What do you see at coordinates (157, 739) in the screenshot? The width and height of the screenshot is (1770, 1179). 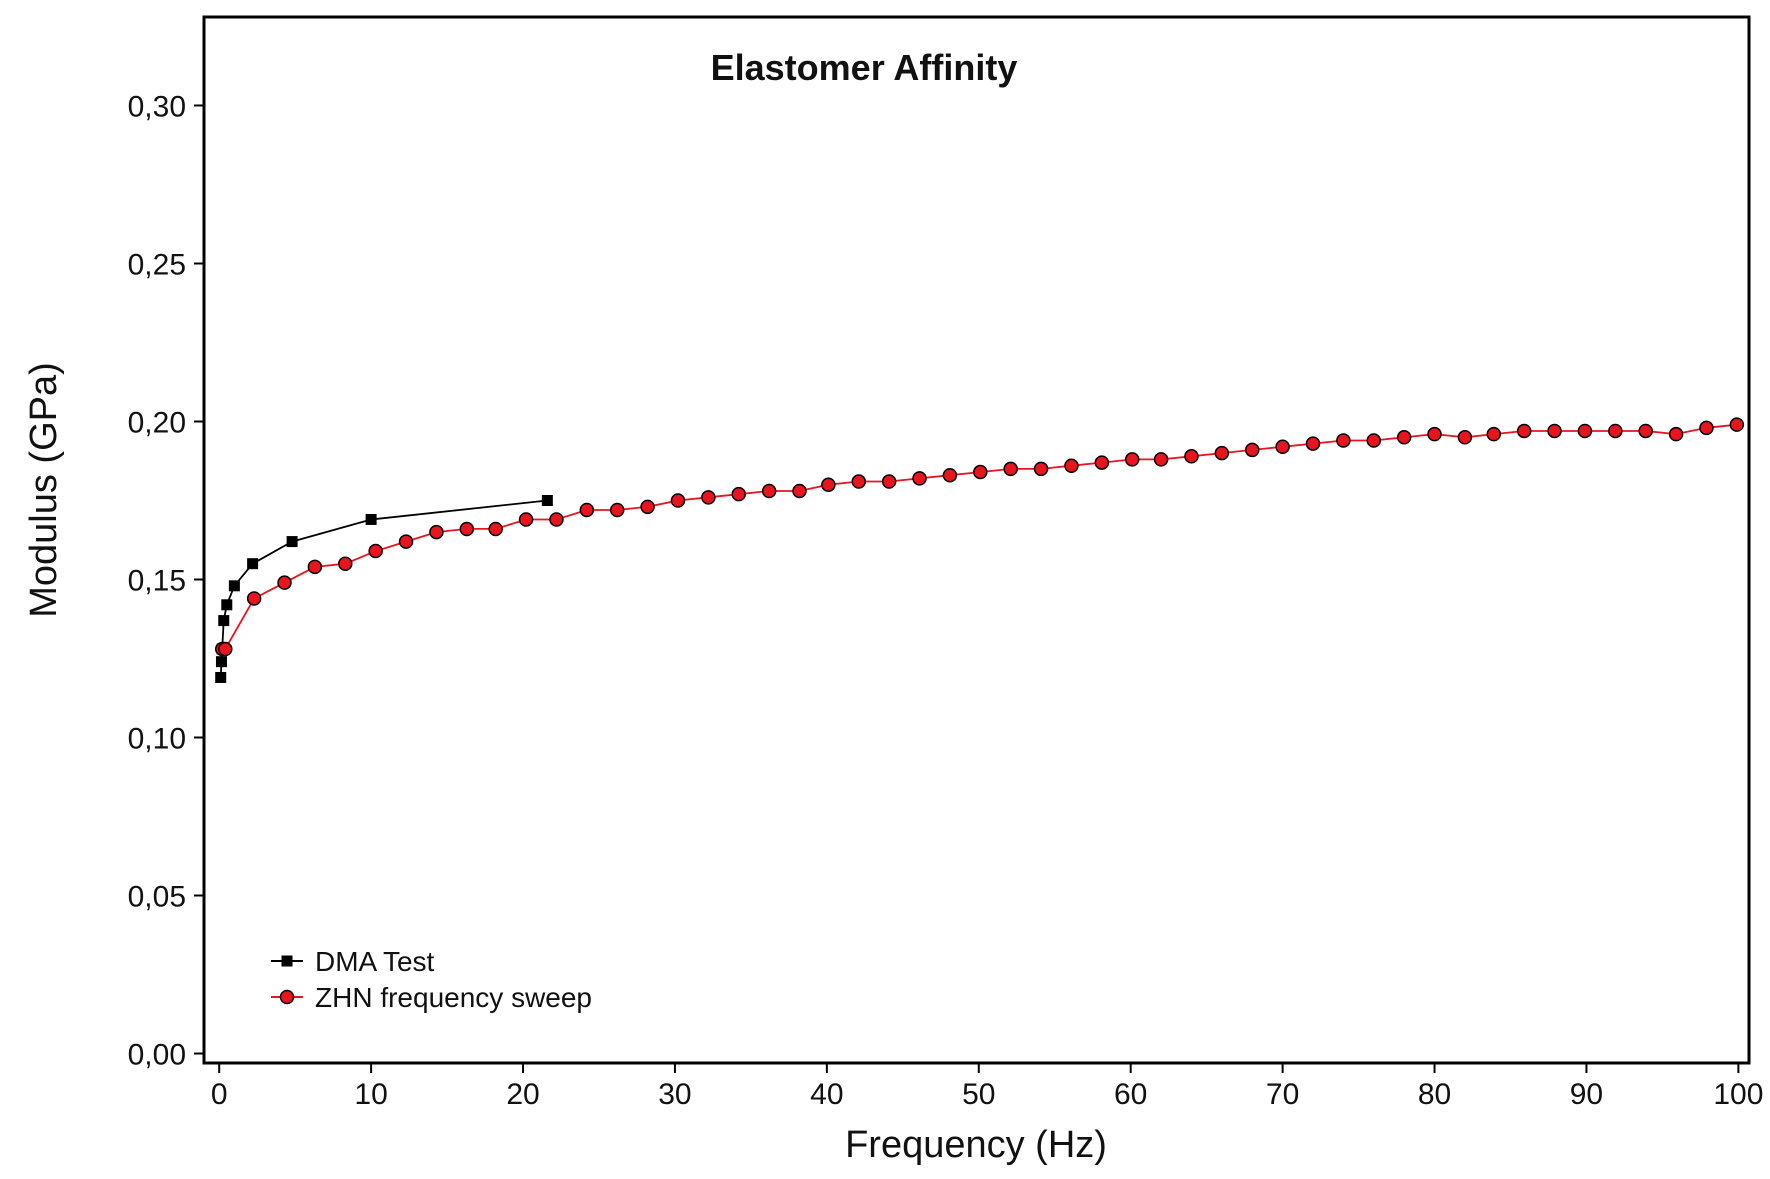 I see `y-tick-label: 0,10` at bounding box center [157, 739].